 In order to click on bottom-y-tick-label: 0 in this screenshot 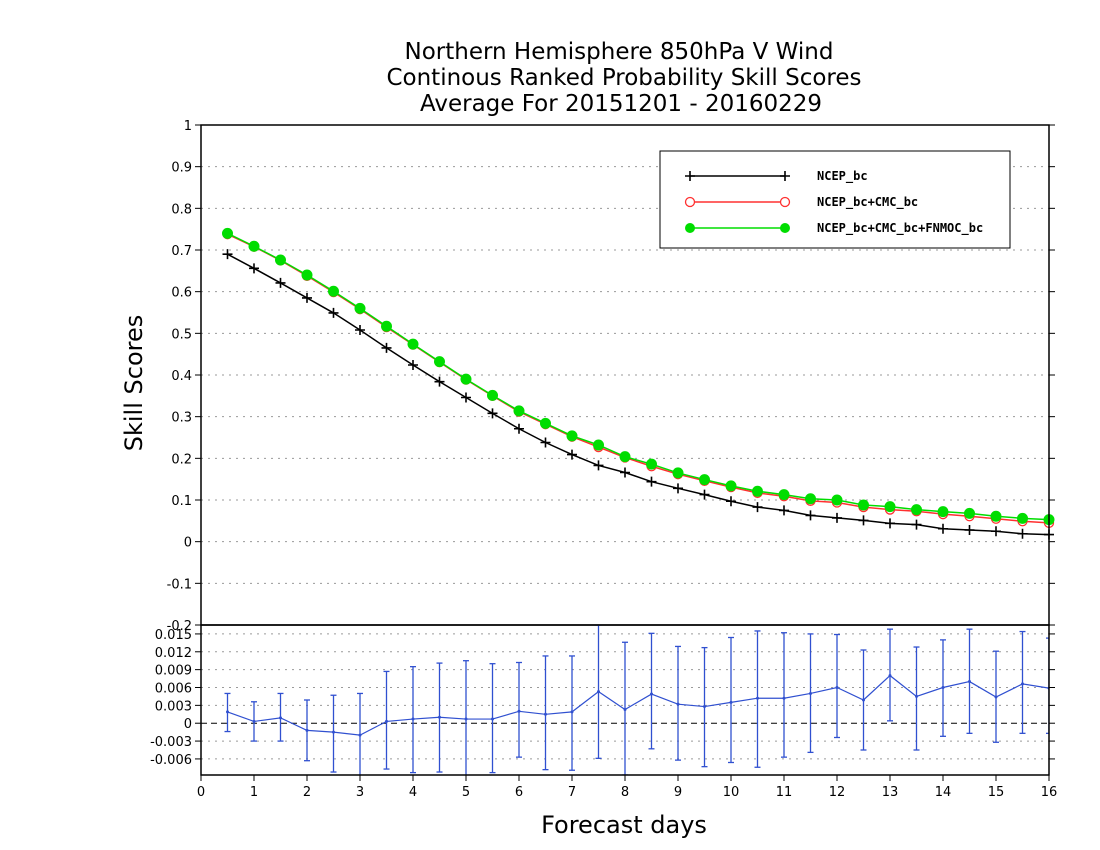, I will do `click(188, 724)`.